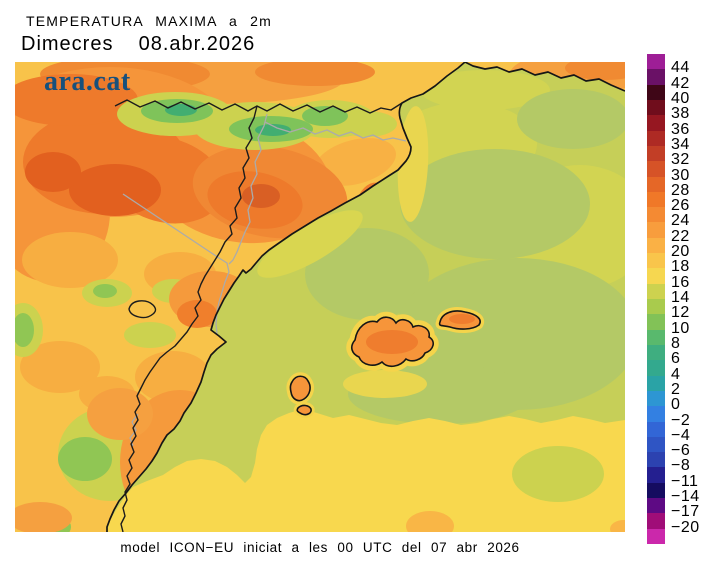 The width and height of the screenshot is (712, 565). I want to click on colorbar-tick-label: 4, so click(676, 374).